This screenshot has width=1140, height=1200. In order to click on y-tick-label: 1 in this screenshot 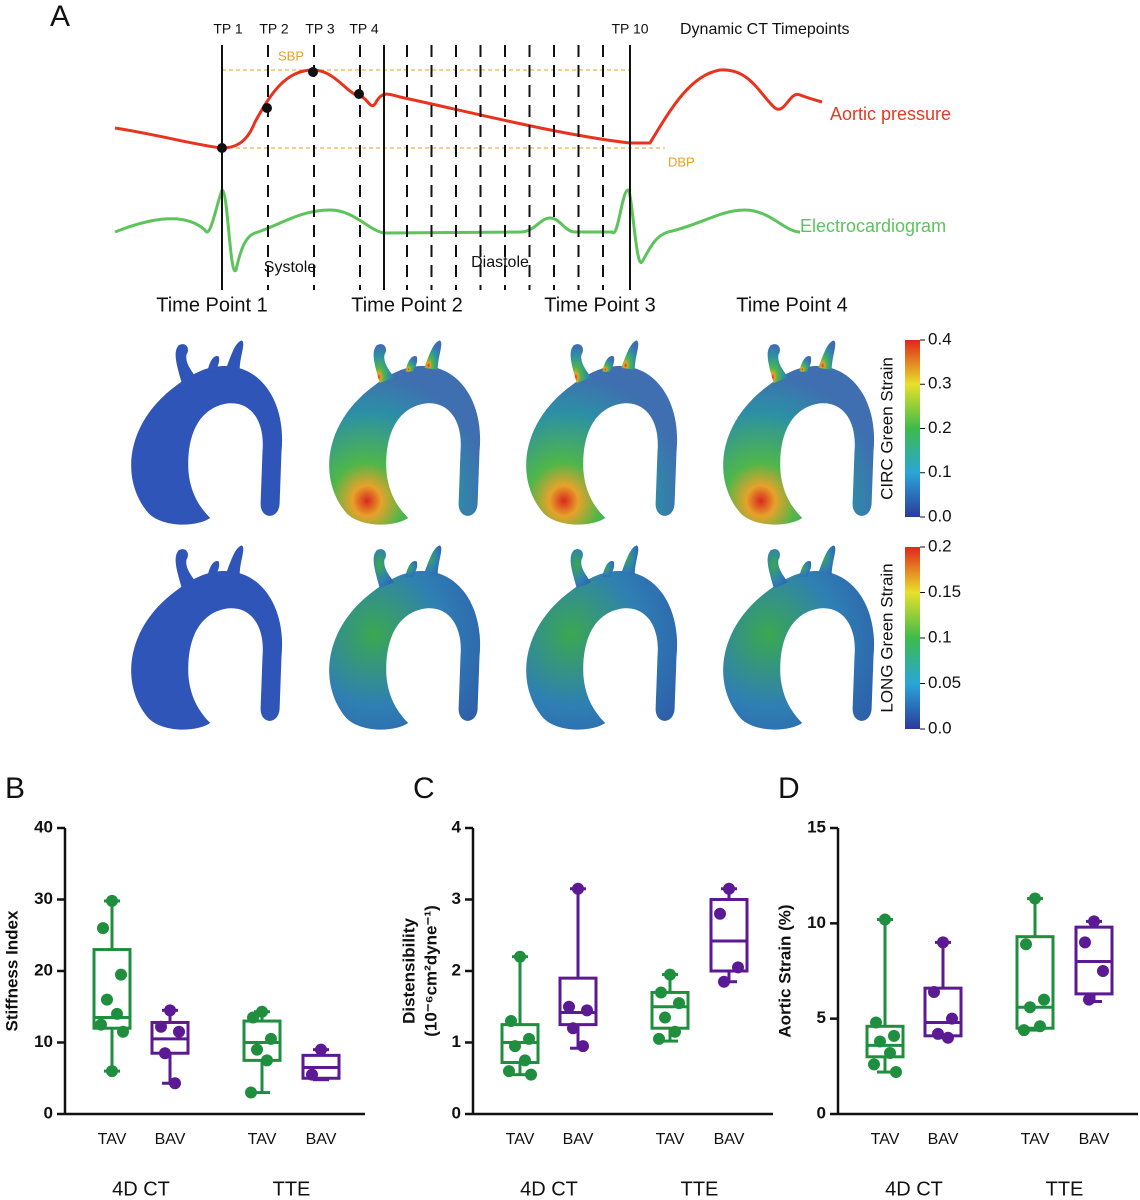, I will do `click(456, 1041)`.